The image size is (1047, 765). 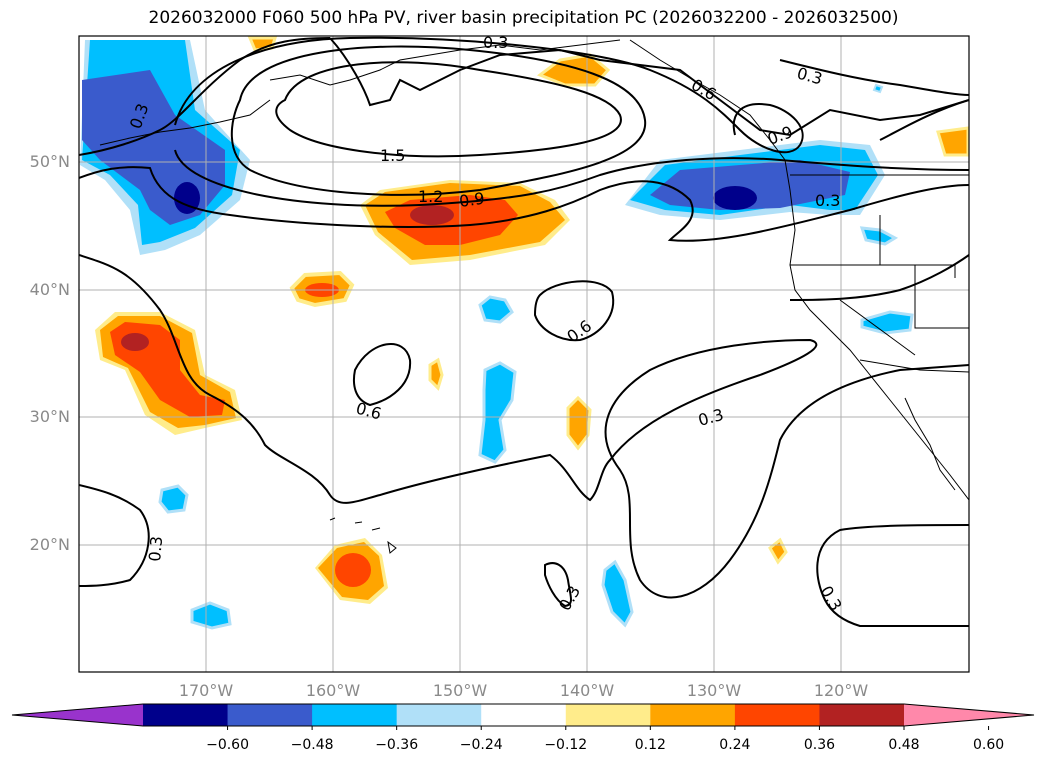 I want to click on colorbar-tick-label: 0.36, so click(x=819, y=745).